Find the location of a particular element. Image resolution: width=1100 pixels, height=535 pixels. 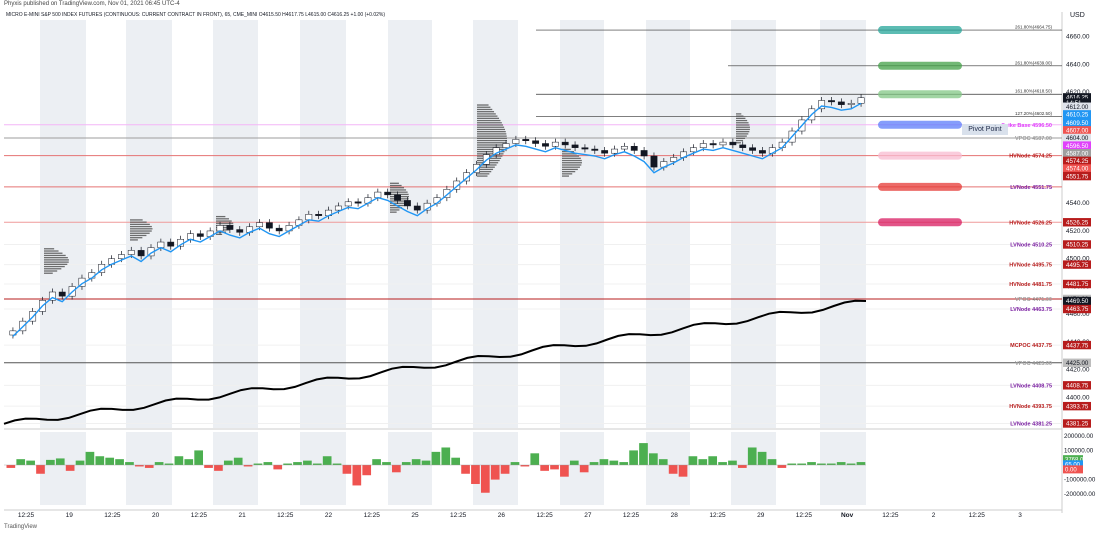

price-tag-label: 4574.25 is located at coordinates (1077, 161).